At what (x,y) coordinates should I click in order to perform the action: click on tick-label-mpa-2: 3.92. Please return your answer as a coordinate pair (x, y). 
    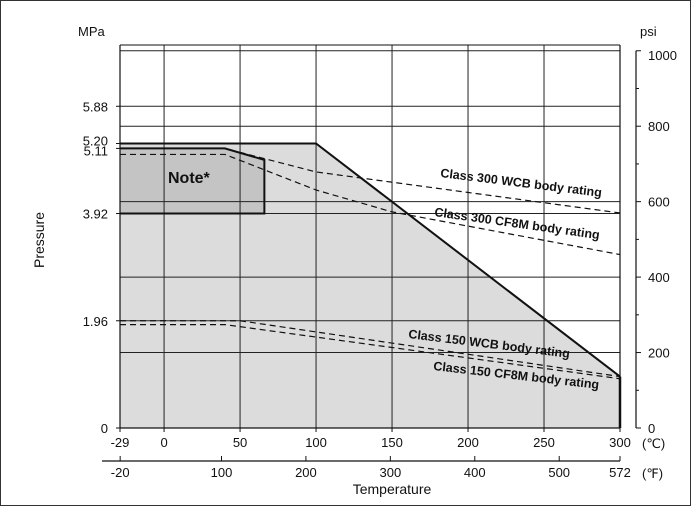
    Looking at the image, I should click on (95, 214).